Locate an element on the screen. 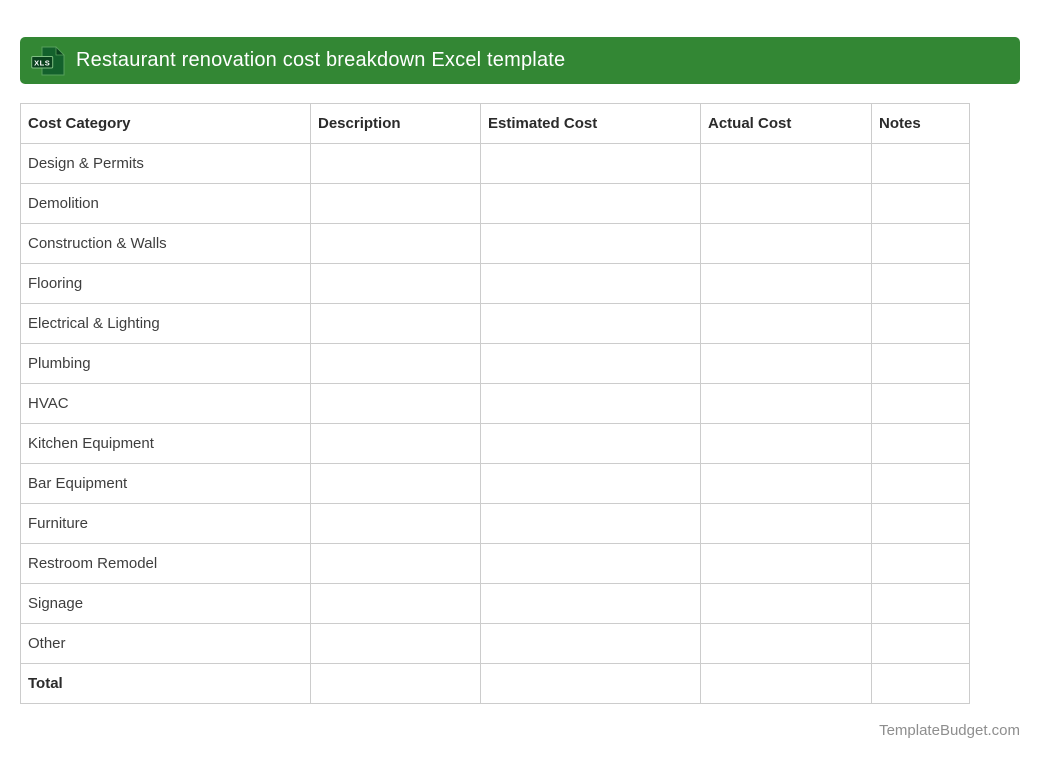 The width and height of the screenshot is (1040, 760). table-row: Bar Equipment is located at coordinates (495, 483).